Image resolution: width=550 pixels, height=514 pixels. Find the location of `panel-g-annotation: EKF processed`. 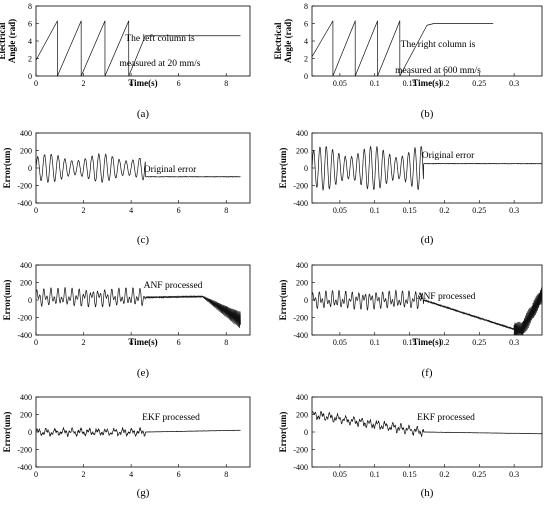

panel-g-annotation: EKF processed is located at coordinates (171, 418).